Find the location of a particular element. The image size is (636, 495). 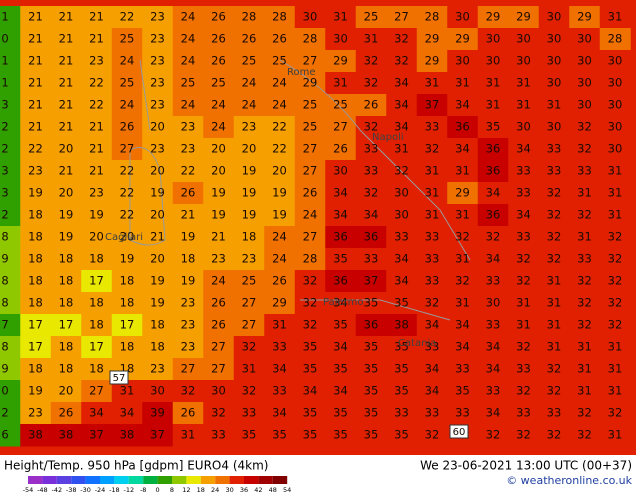

height-value: 19 is located at coordinates (157, 281).